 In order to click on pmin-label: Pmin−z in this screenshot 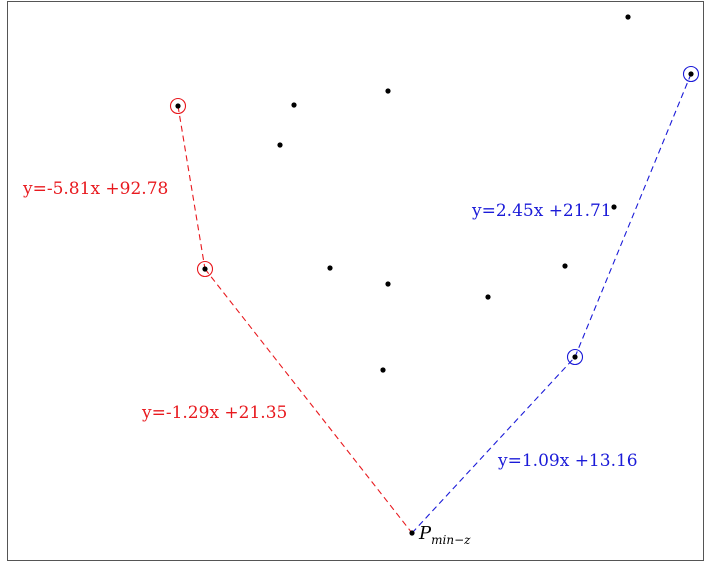, I will do `click(444, 535)`.